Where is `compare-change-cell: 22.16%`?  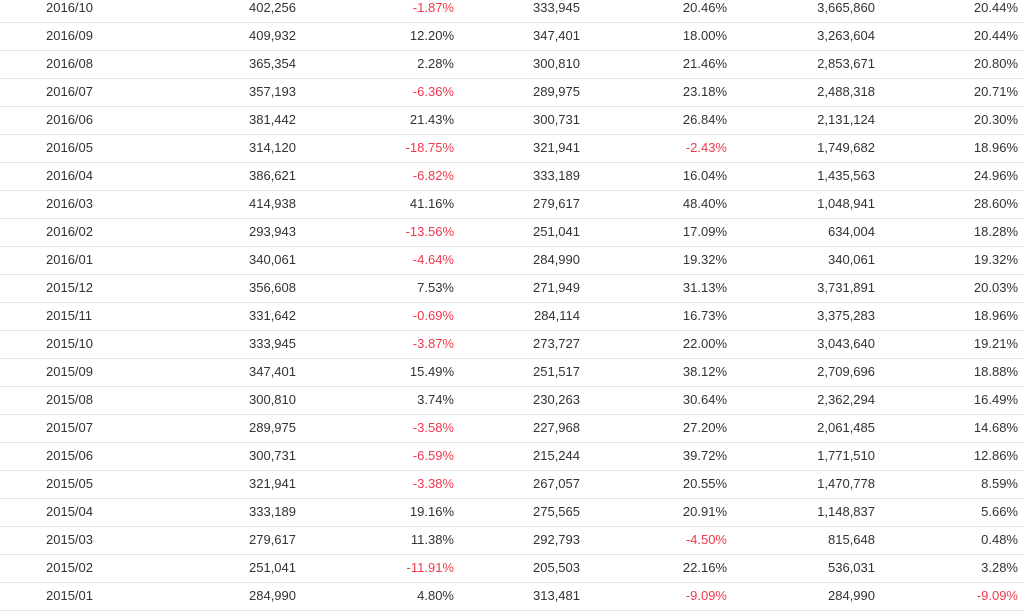
compare-change-cell: 22.16% is located at coordinates (653, 568).